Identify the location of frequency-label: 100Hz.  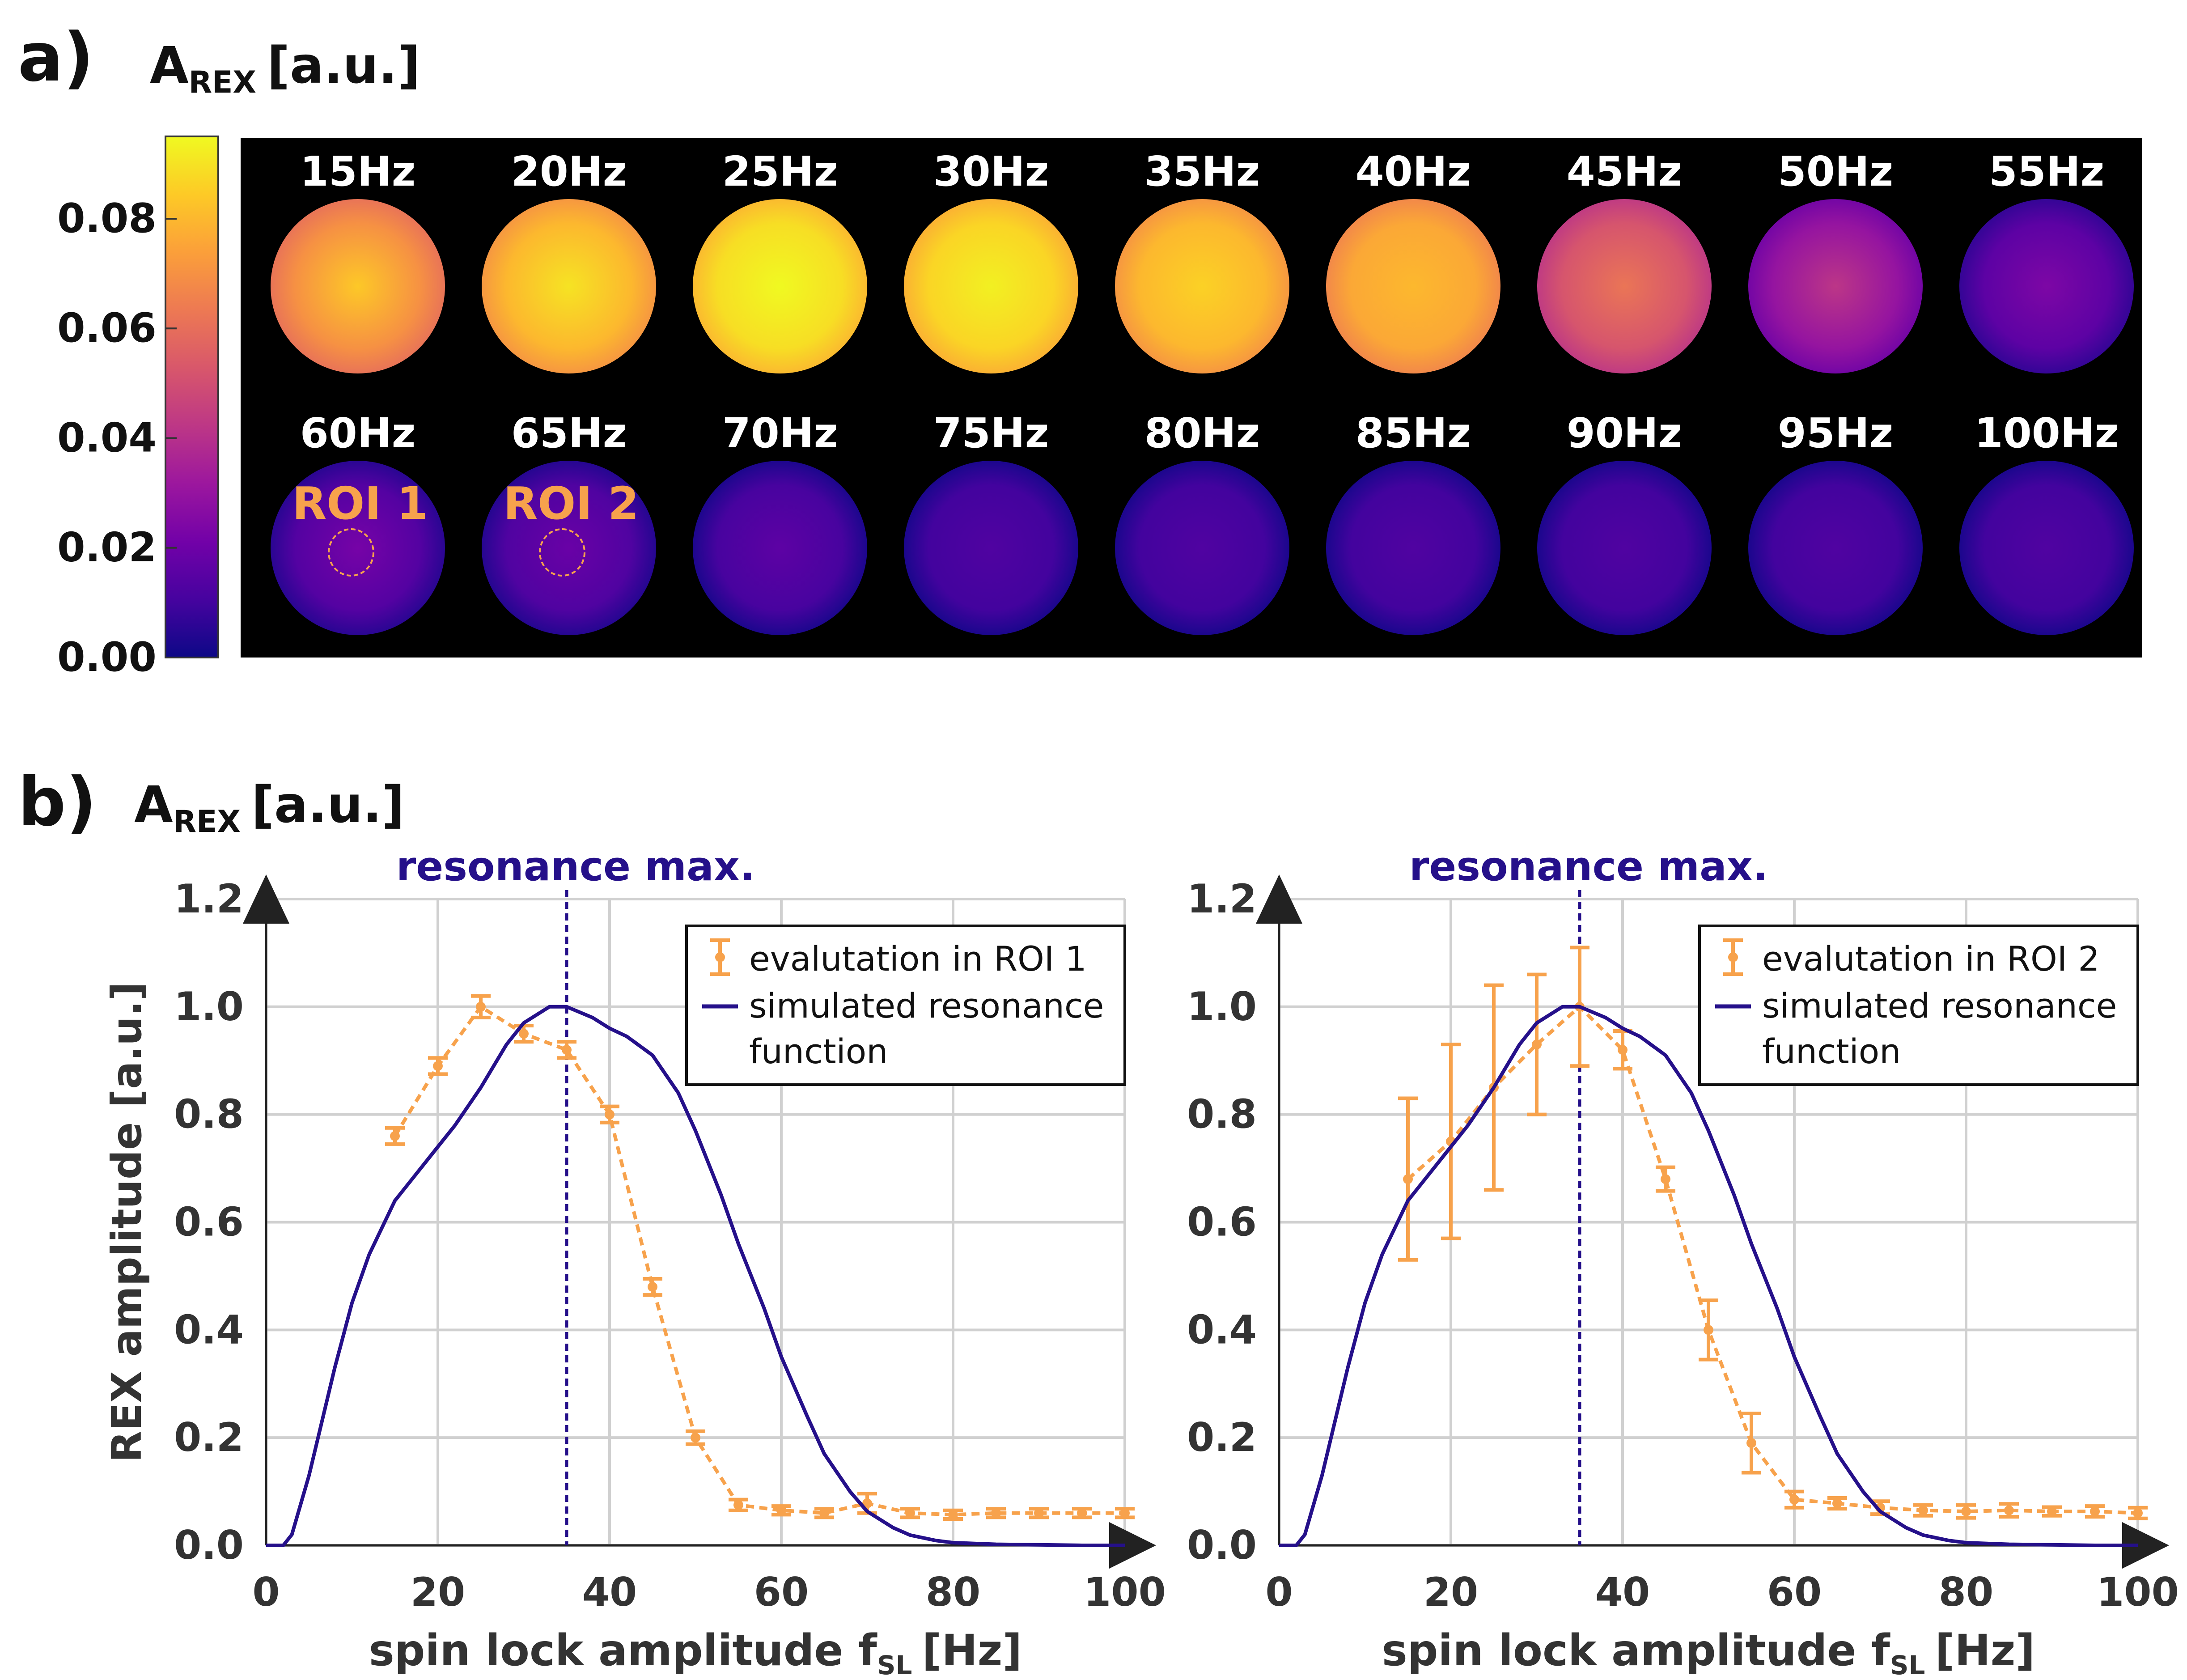
(2047, 433).